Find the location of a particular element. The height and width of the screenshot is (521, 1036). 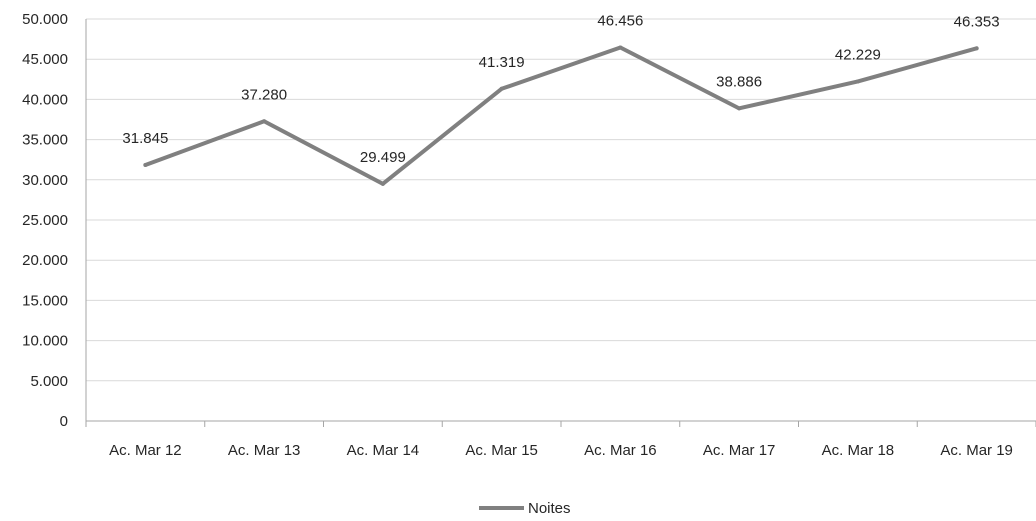

y-tick-label: 5.000 is located at coordinates (49, 381).